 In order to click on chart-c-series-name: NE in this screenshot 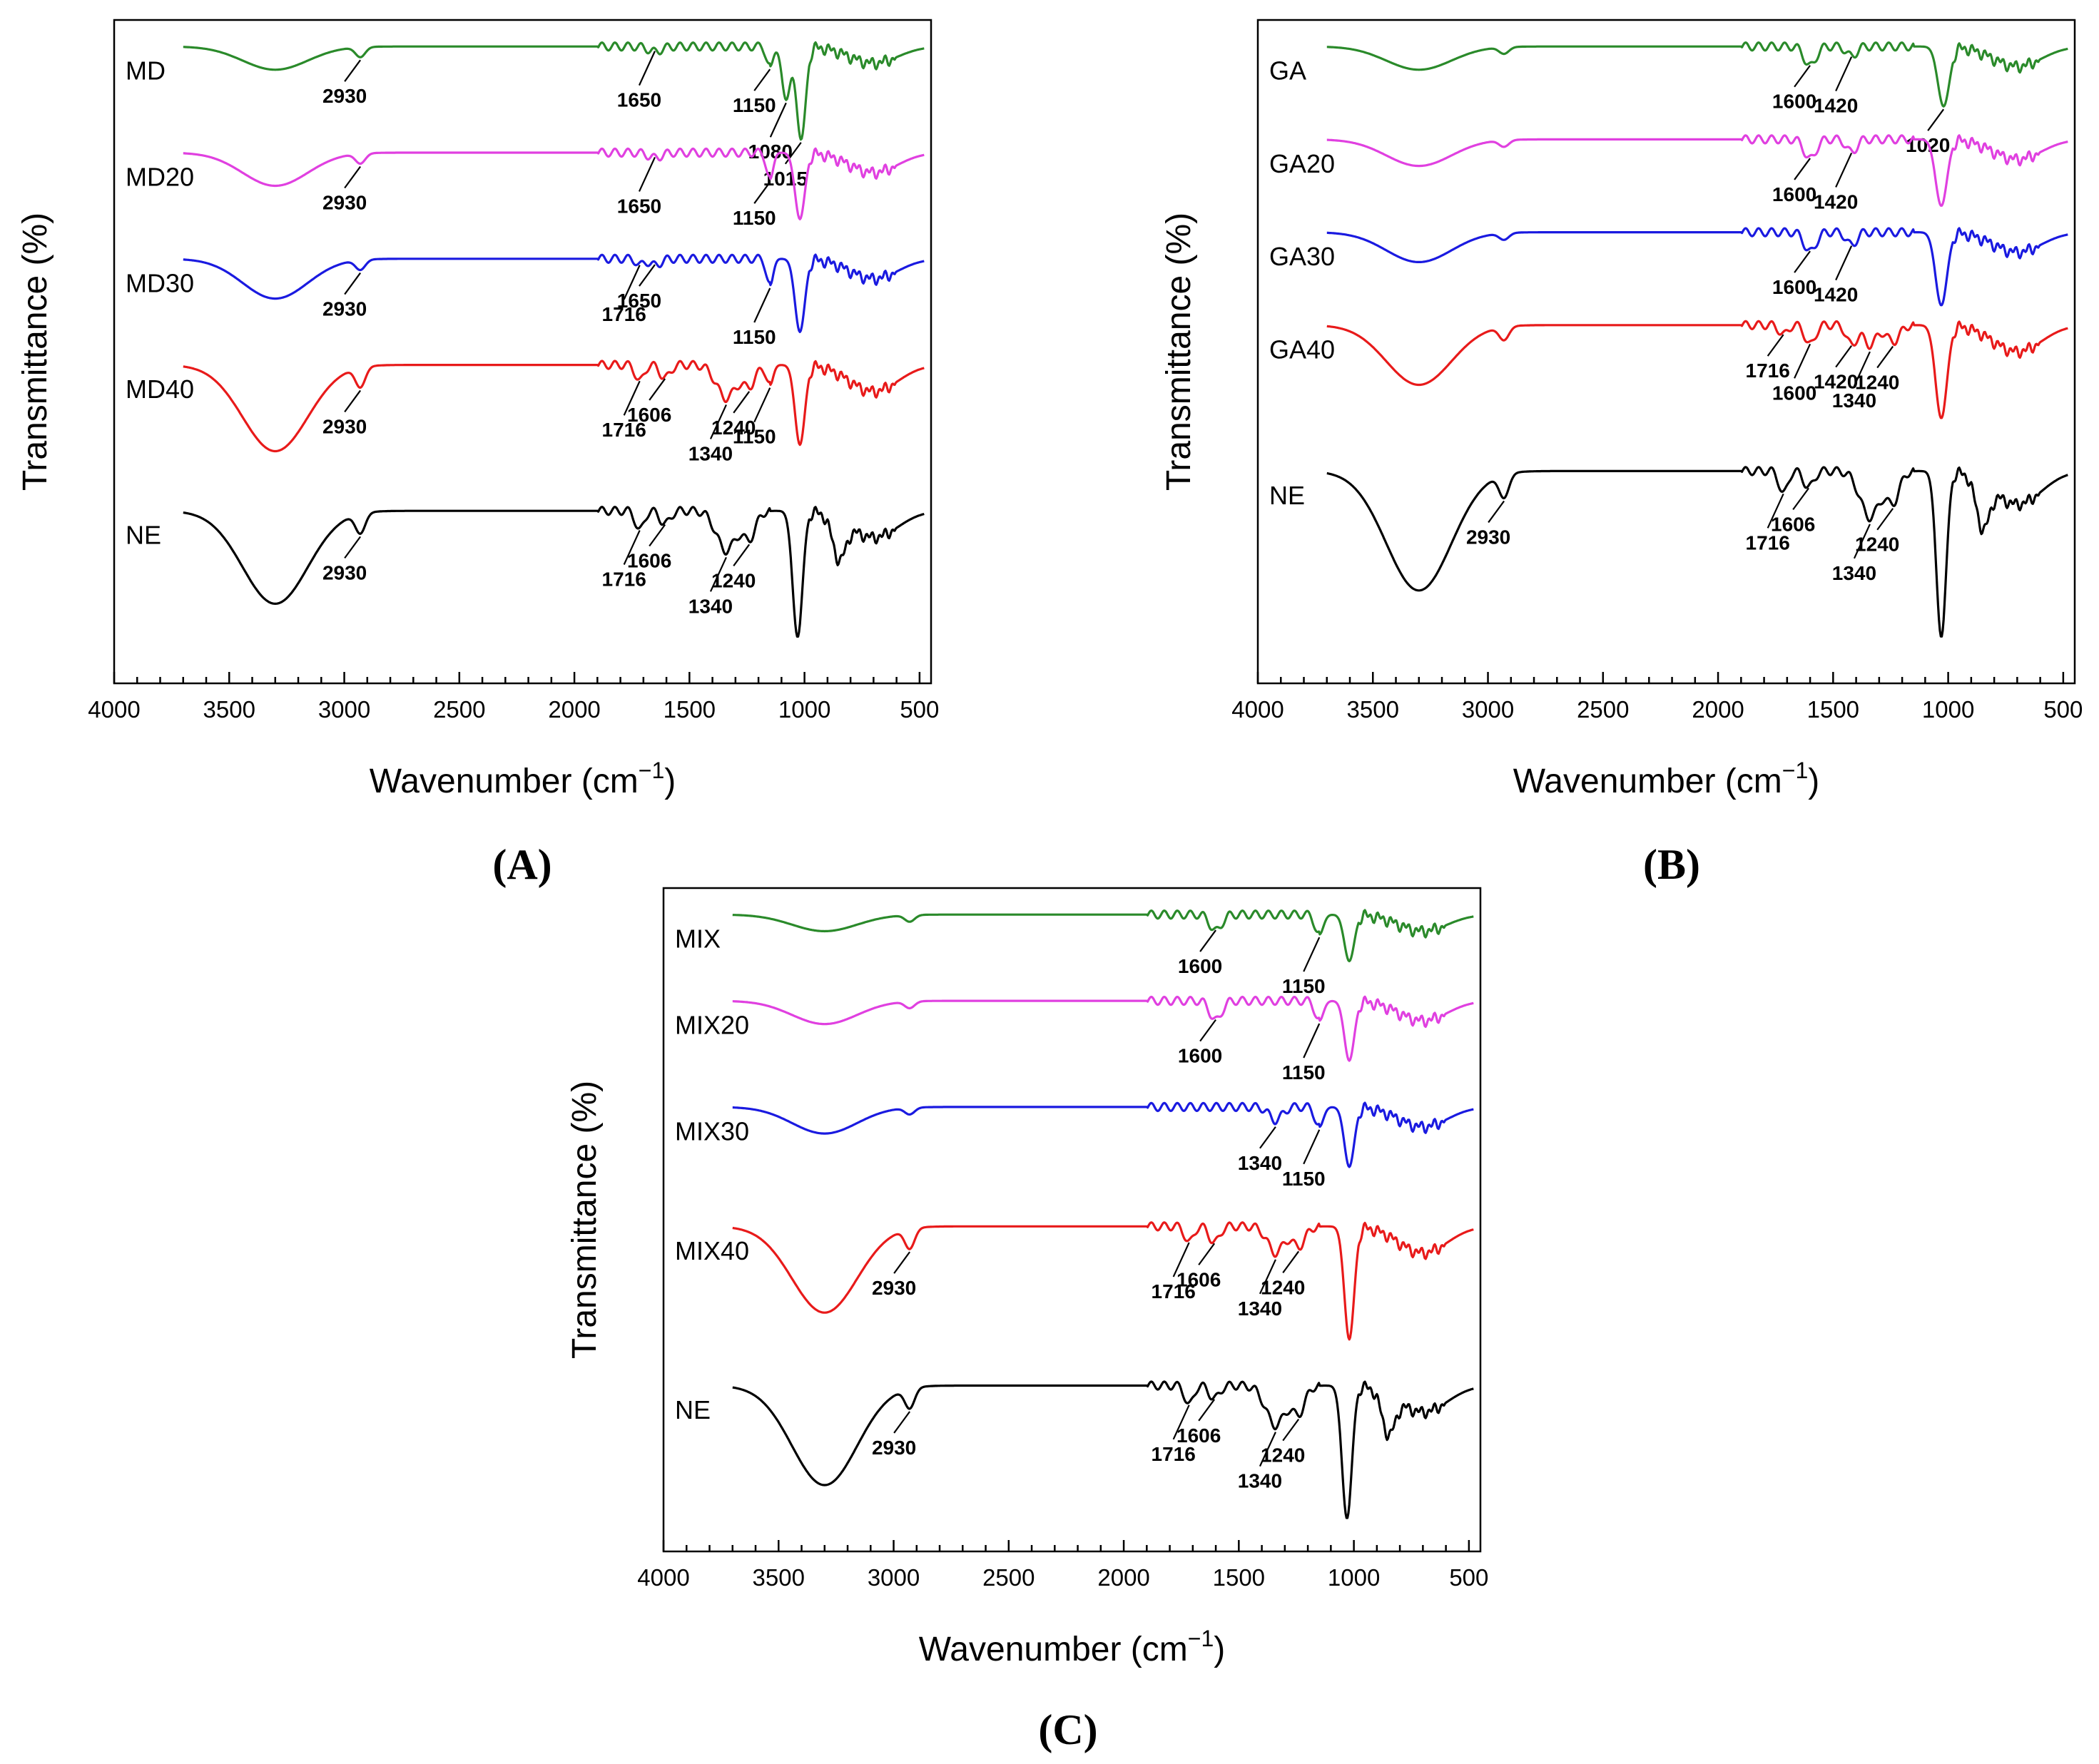, I will do `click(693, 1409)`.